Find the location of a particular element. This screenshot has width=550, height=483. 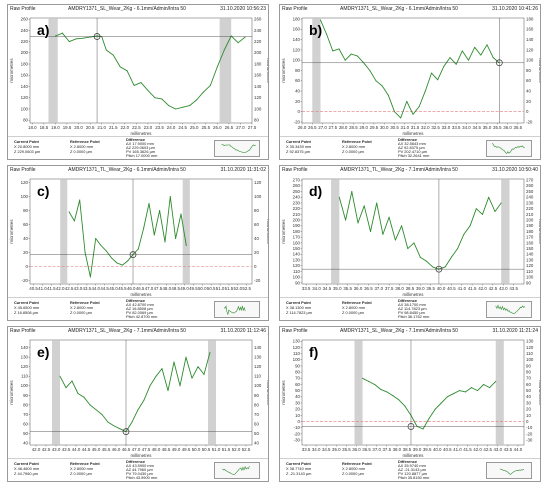

y-tick-label-right: -10 is located at coordinates (529, 427).